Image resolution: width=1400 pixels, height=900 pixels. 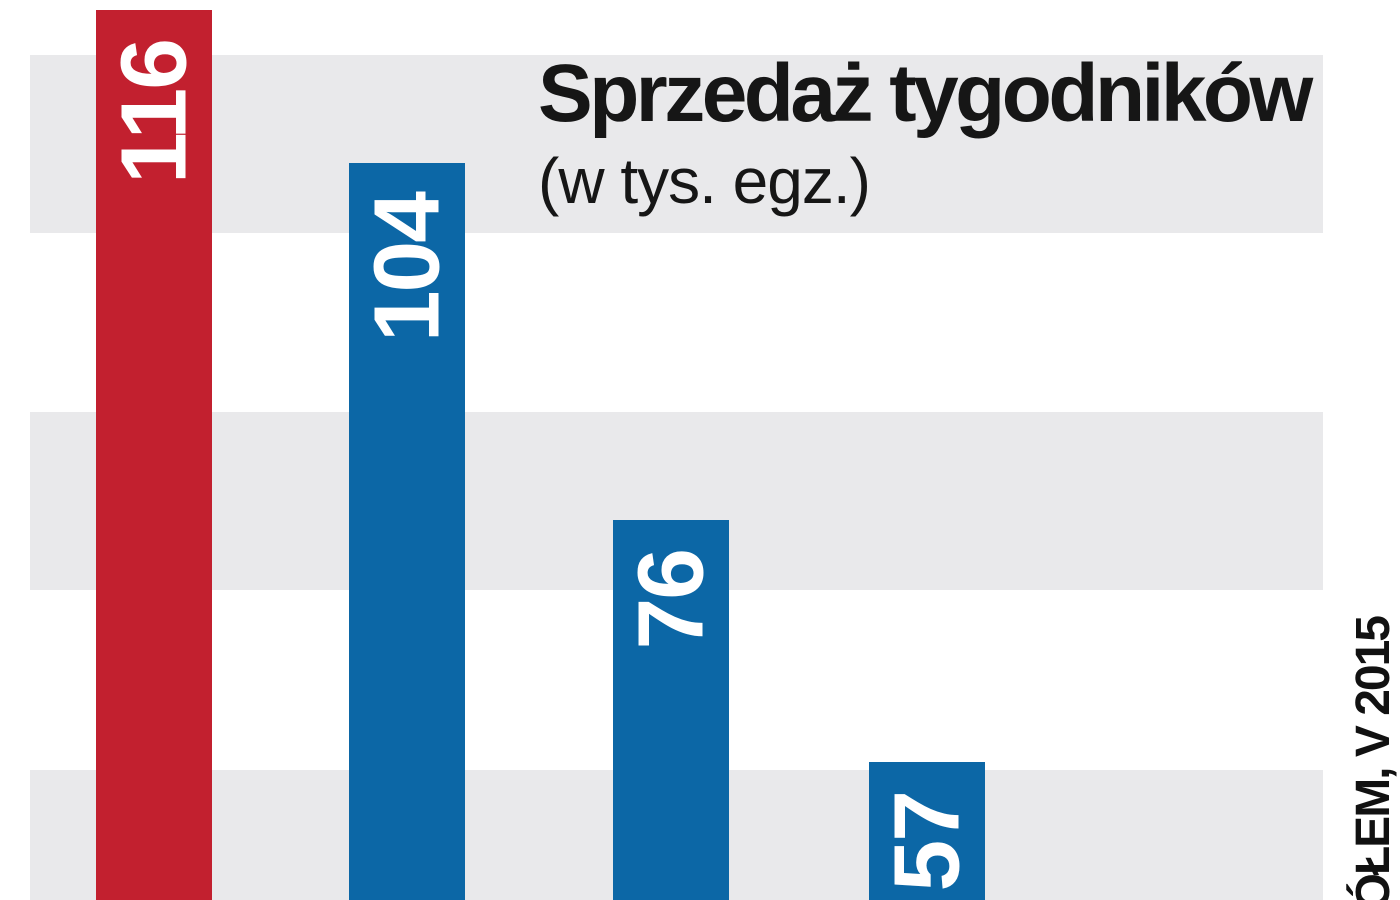 I want to click on bar-value-label: 104, so click(x=406, y=268).